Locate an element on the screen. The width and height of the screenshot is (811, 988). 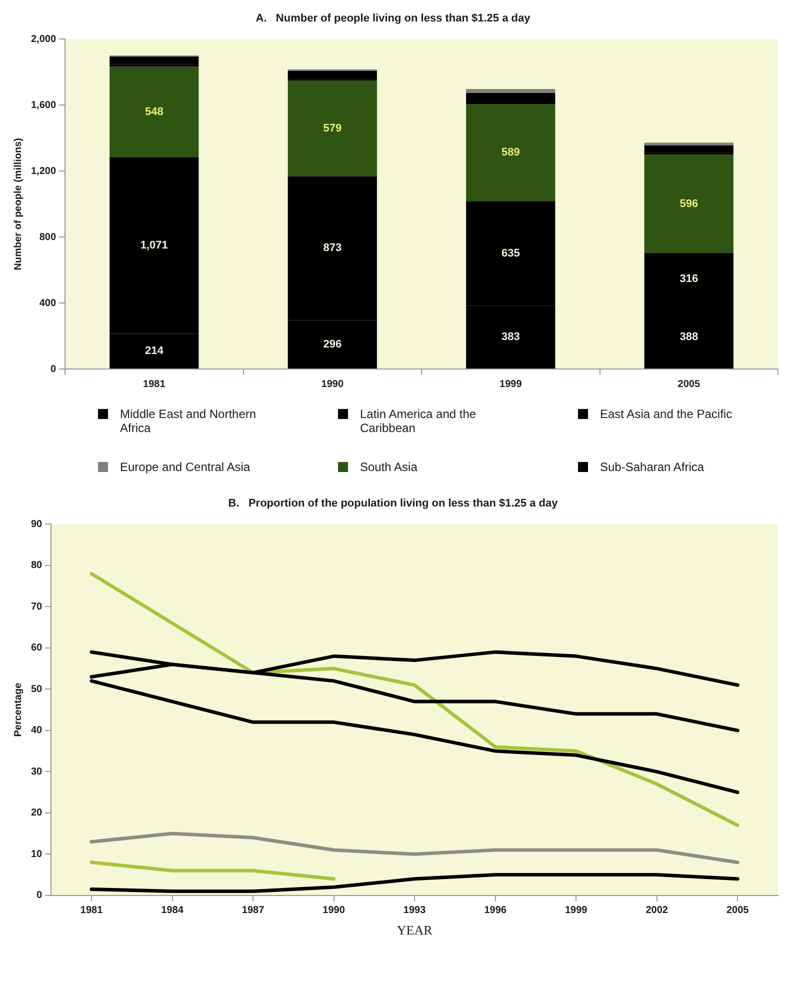
data-label: 388 is located at coordinates (689, 336).